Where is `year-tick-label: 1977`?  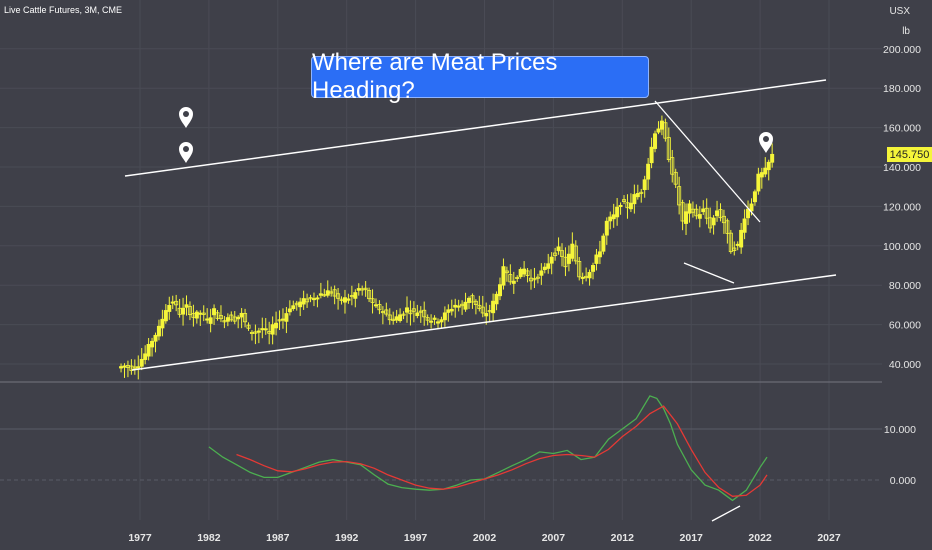
year-tick-label: 1977 is located at coordinates (140, 538).